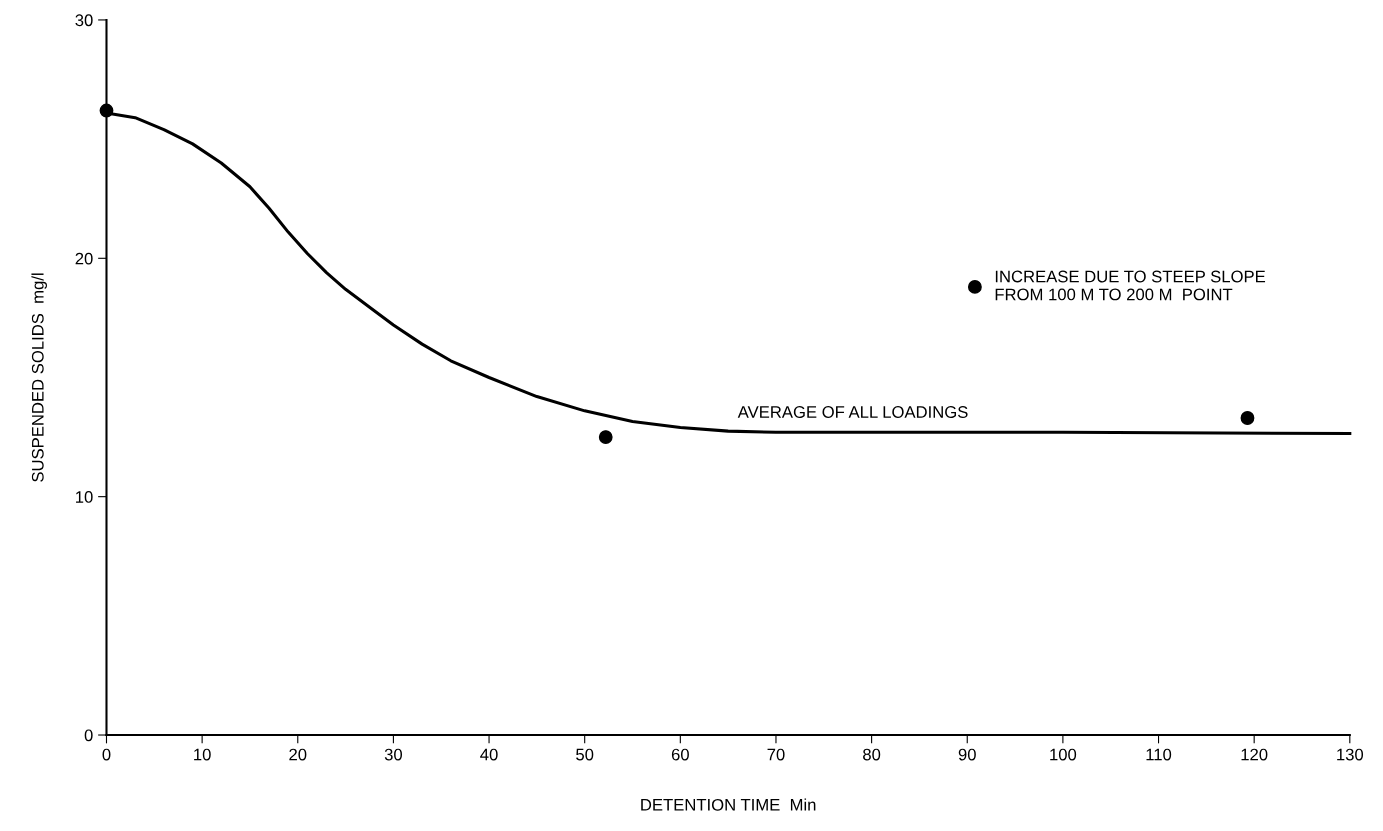 This screenshot has height=831, width=1383. Describe the element at coordinates (202, 754) in the screenshot. I see `x-tick-label: 10` at that location.